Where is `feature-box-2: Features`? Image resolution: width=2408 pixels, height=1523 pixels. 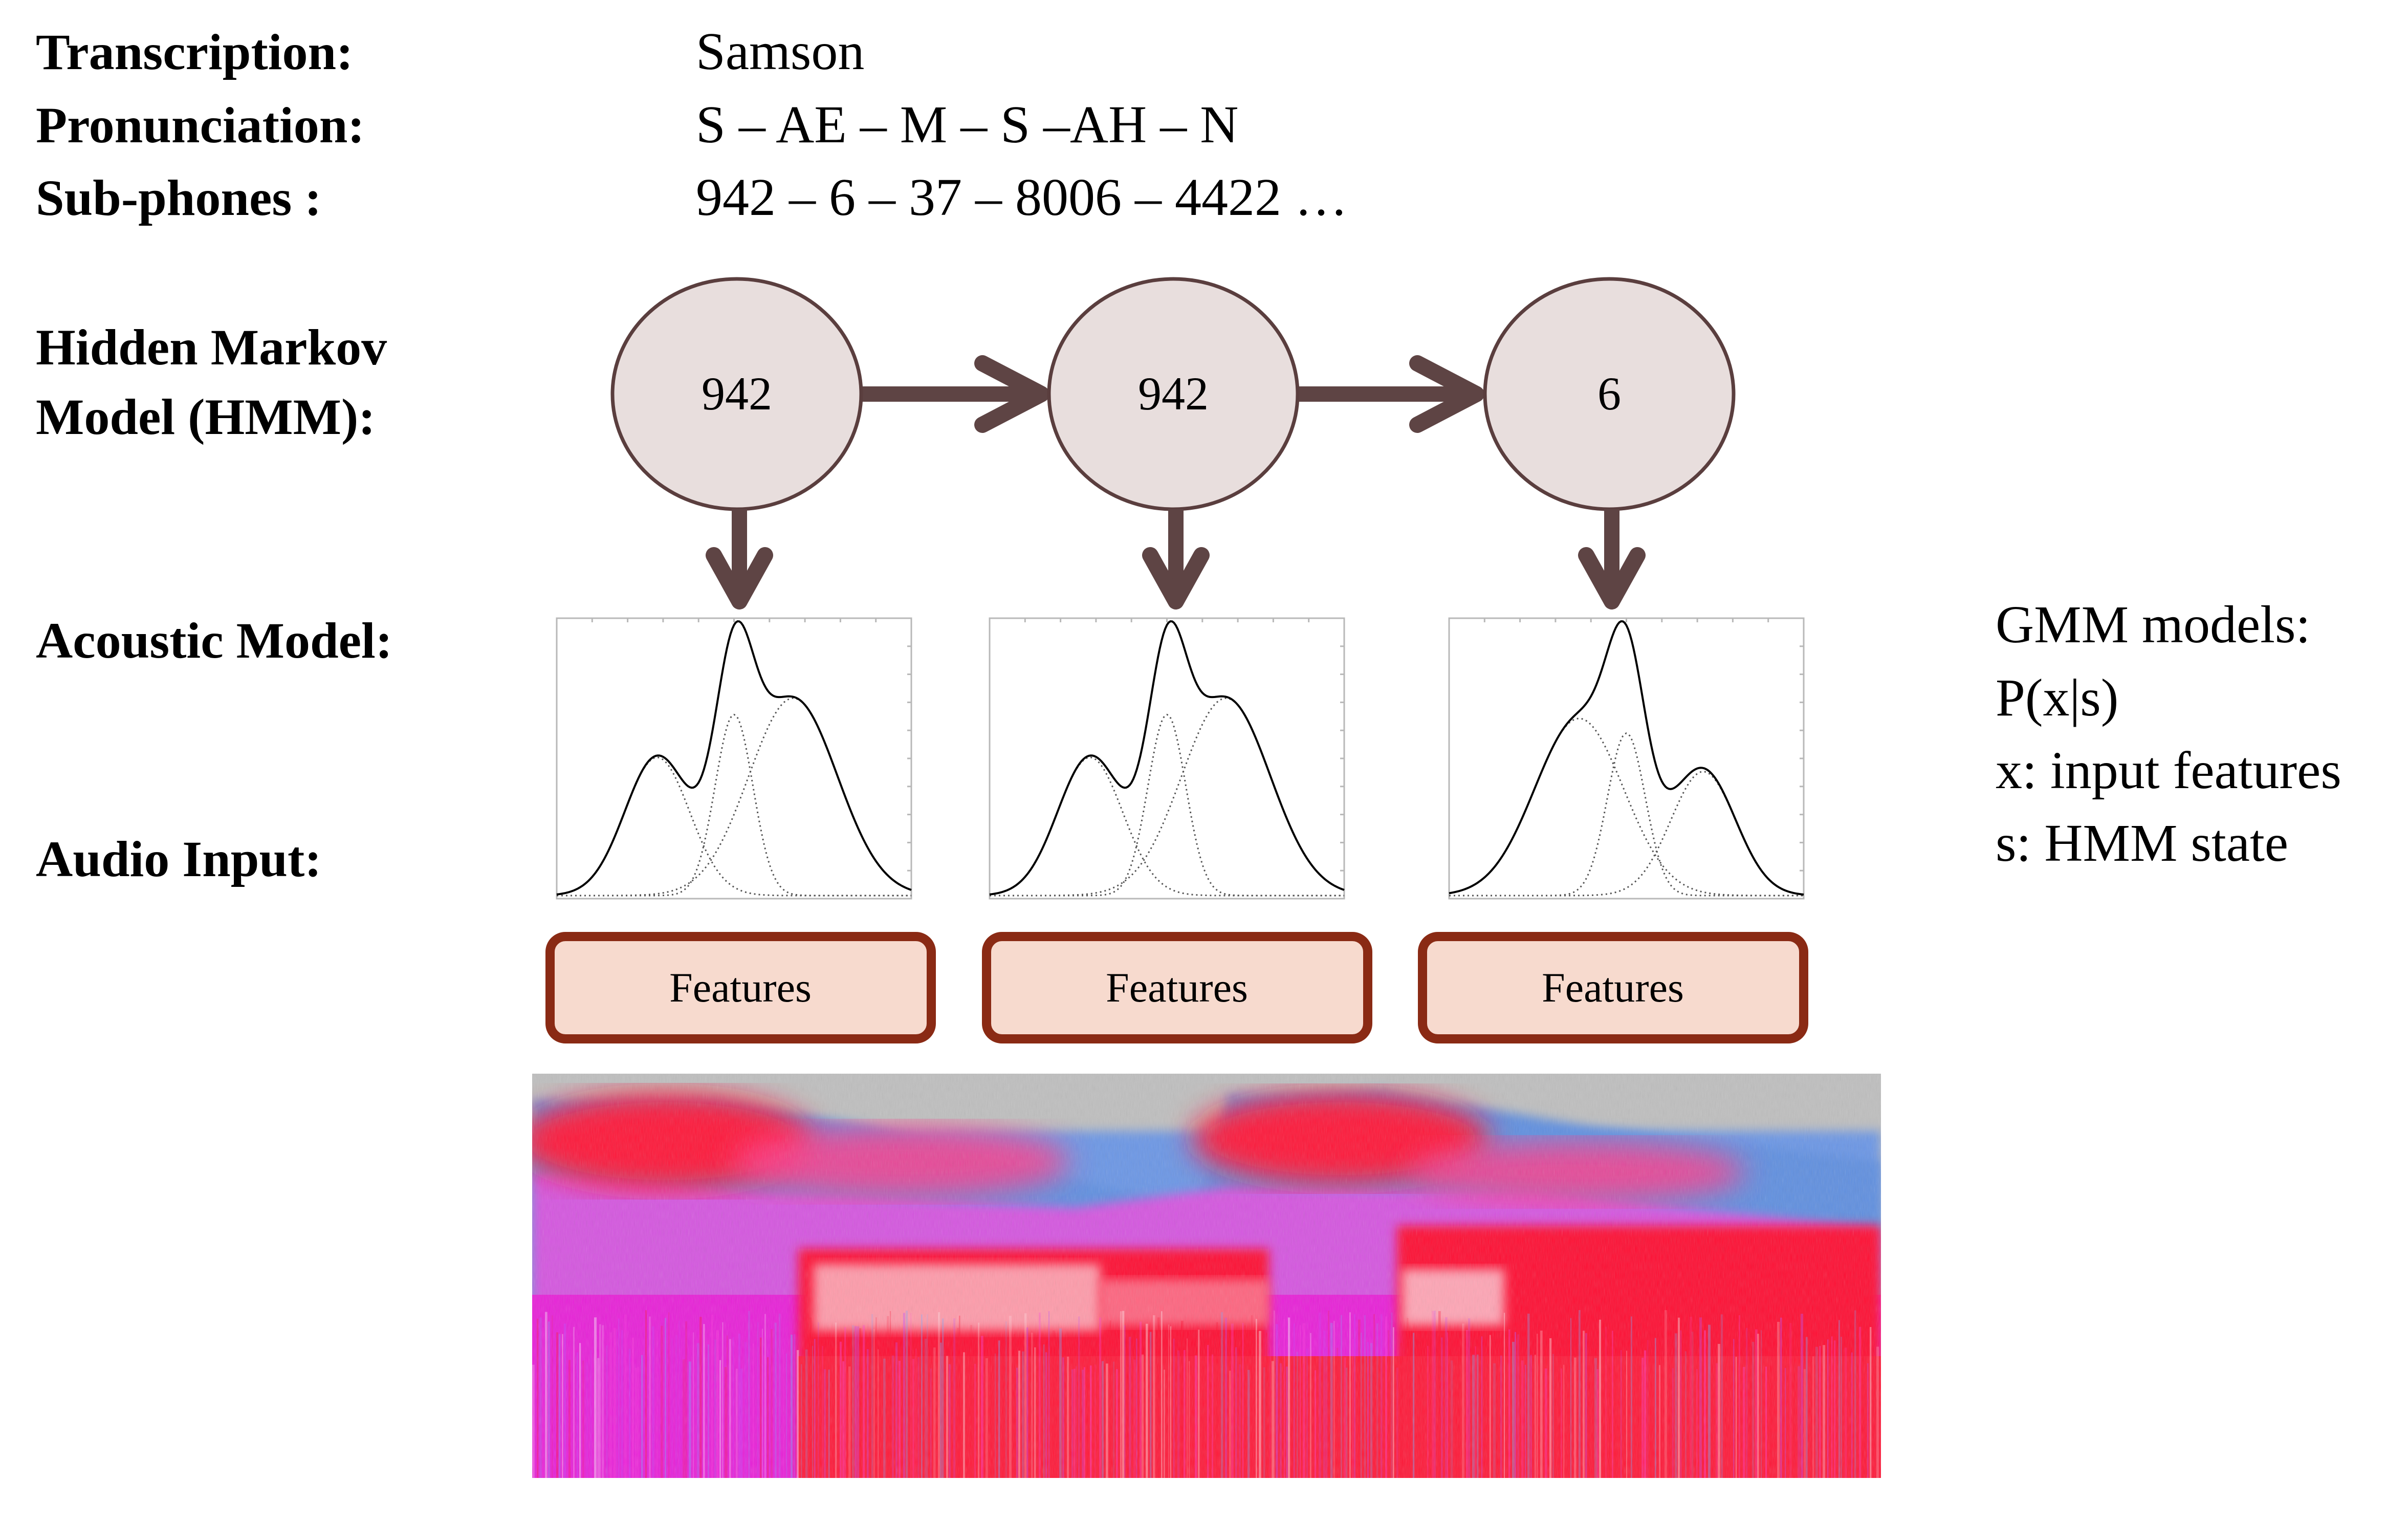 feature-box-2: Features is located at coordinates (1177, 987).